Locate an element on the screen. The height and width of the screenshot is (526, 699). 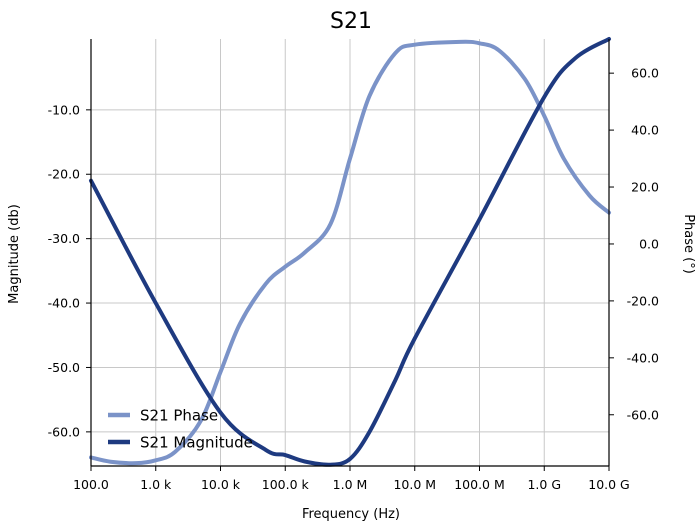
legend-label-s21-magnitude: S21 Magnitude is located at coordinates (196, 443).